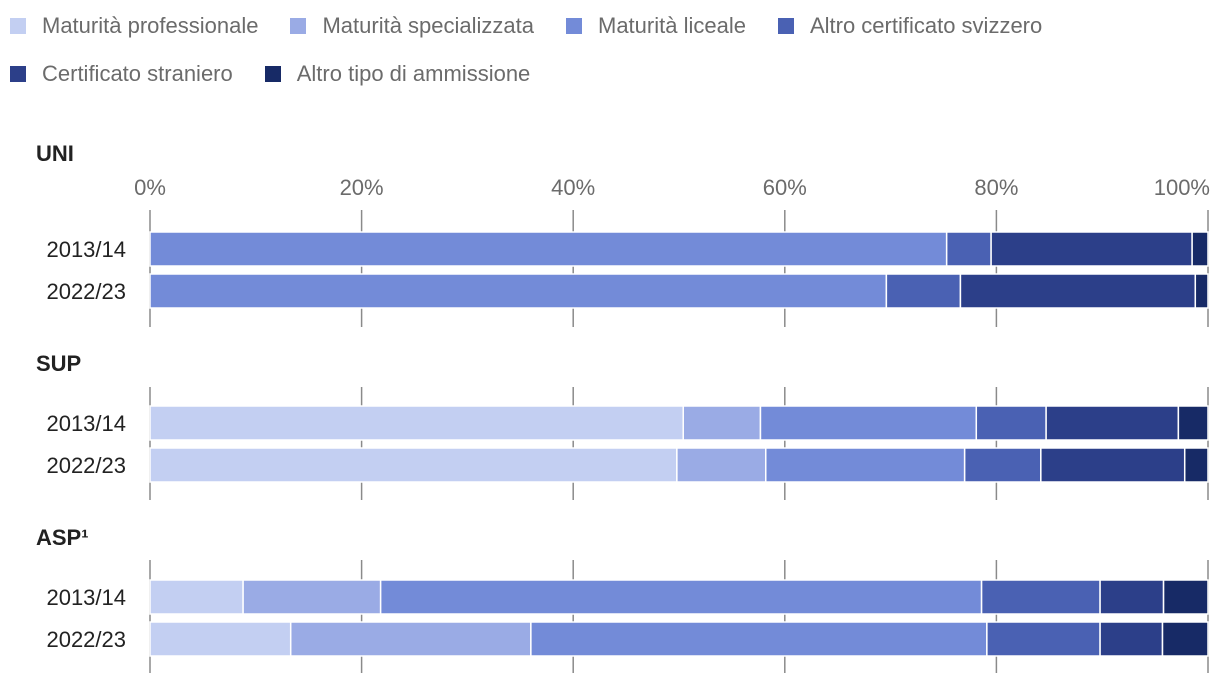 This screenshot has width=1220, height=688. What do you see at coordinates (150, 187) in the screenshot?
I see `x-tick-label: 0%` at bounding box center [150, 187].